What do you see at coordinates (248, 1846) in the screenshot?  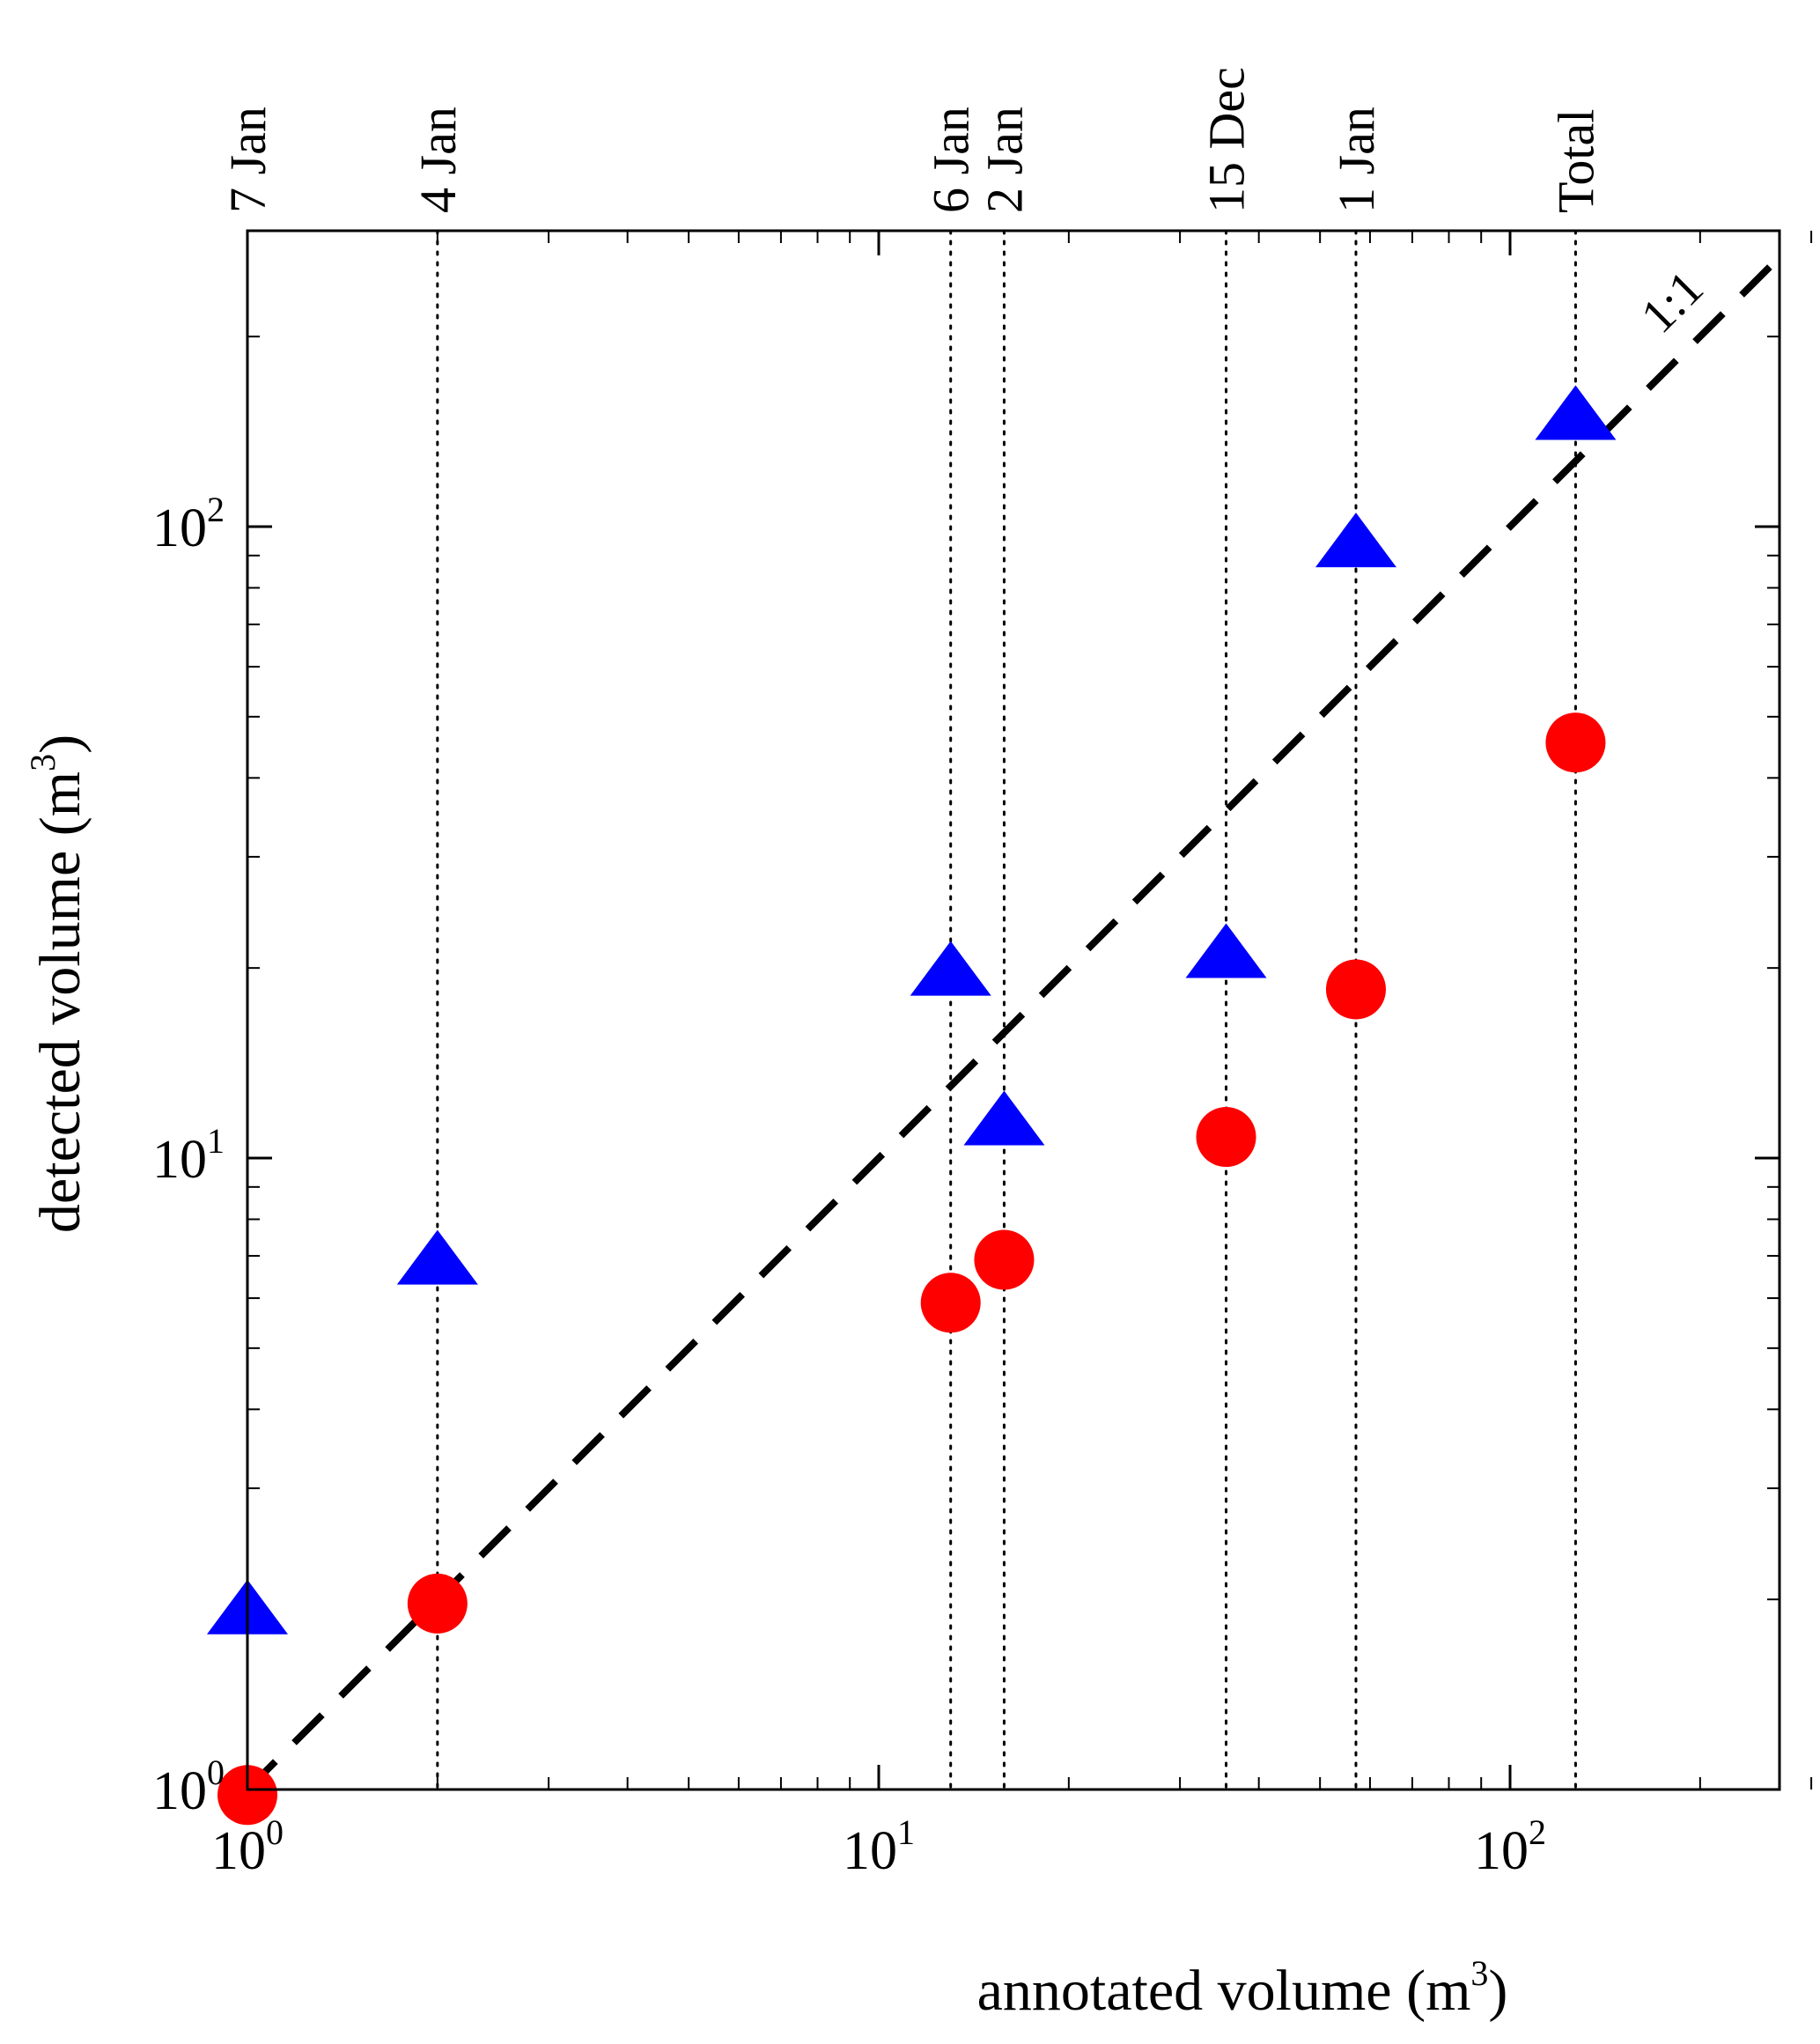 I see `x-tick-label: 10⁰` at bounding box center [248, 1846].